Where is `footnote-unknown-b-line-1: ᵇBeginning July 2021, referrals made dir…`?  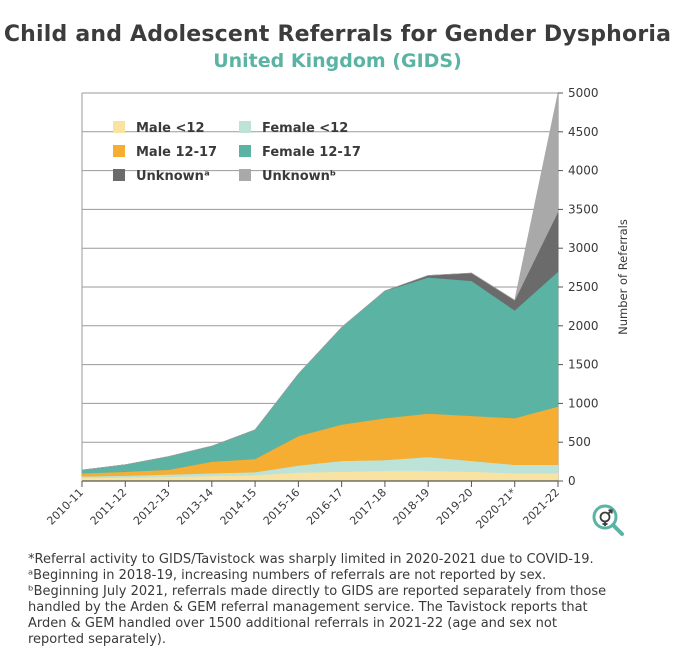
footnote-unknown-b-line-1: ᵇBeginning July 2021, referrals made dir… is located at coordinates (317, 591).